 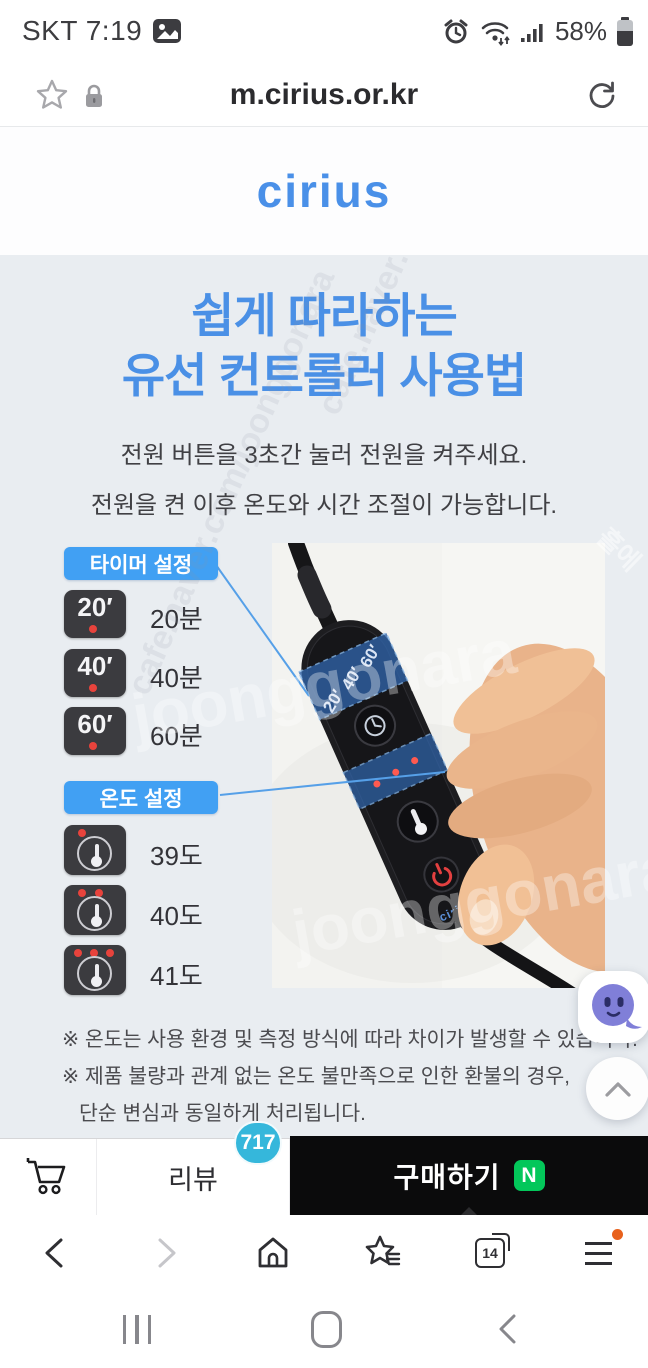 I want to click on cart-icon, so click(x=46, y=1176).